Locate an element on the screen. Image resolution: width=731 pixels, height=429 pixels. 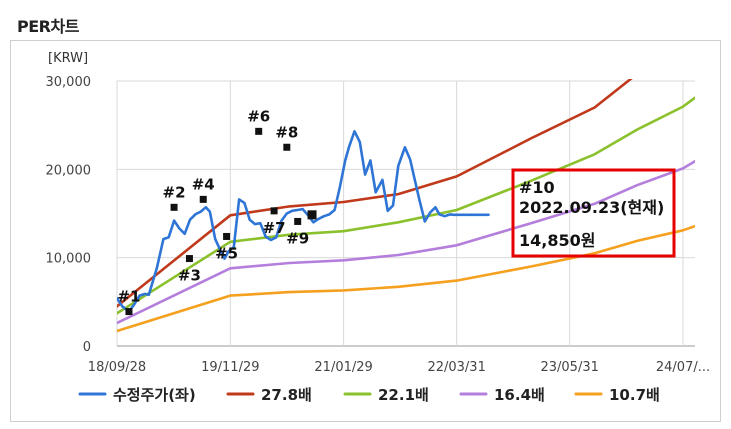
marker-label: #2 is located at coordinates (174, 192).